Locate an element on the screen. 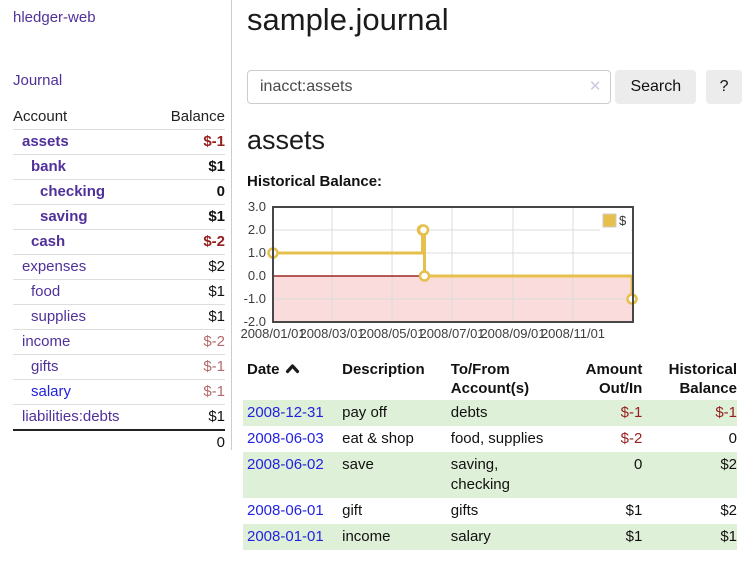 The height and width of the screenshot is (582, 742). account-row: assets $-1 is located at coordinates (119, 142).